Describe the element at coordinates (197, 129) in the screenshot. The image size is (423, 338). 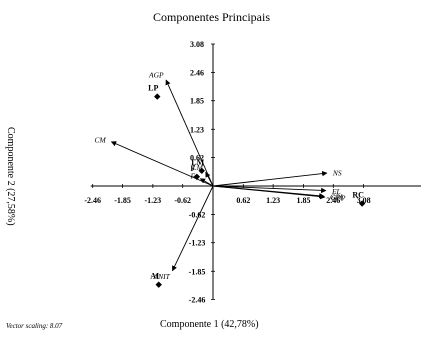
I see `y-tick-label: 1.23` at that location.